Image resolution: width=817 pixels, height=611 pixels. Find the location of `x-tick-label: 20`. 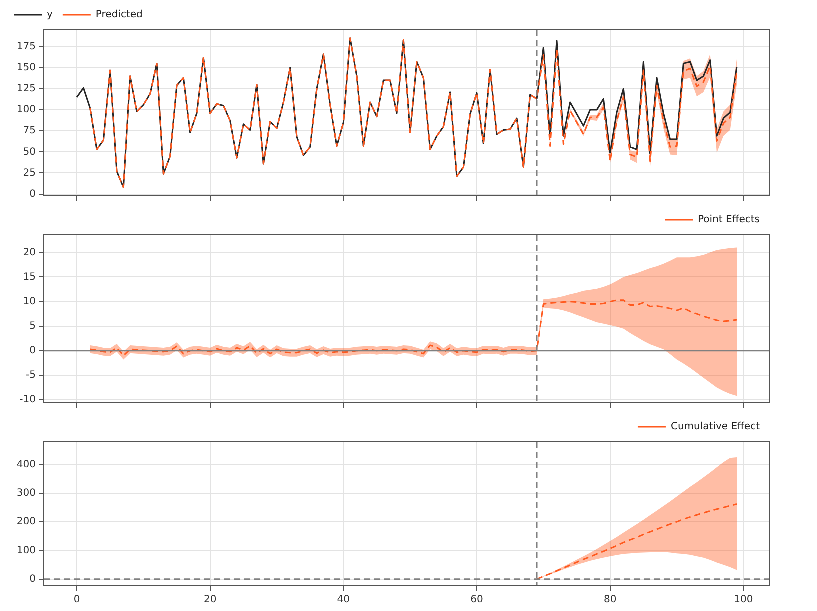

x-tick-label: 20 is located at coordinates (210, 600).